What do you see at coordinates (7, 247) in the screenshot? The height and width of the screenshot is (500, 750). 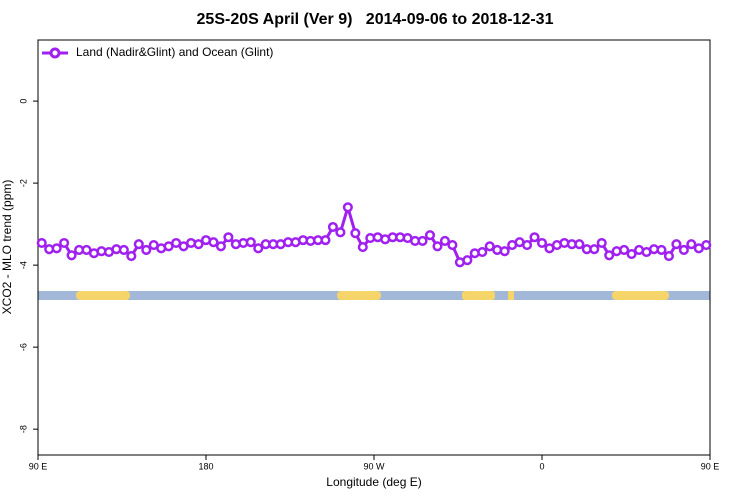 I see `y-axis-label: XCO2 - MLO trend (ppm)` at bounding box center [7, 247].